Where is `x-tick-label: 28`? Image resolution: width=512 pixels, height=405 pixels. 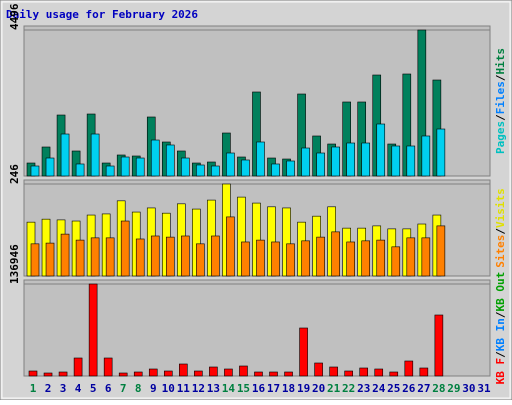 x-tick-label: 28 is located at coordinates (438, 388).